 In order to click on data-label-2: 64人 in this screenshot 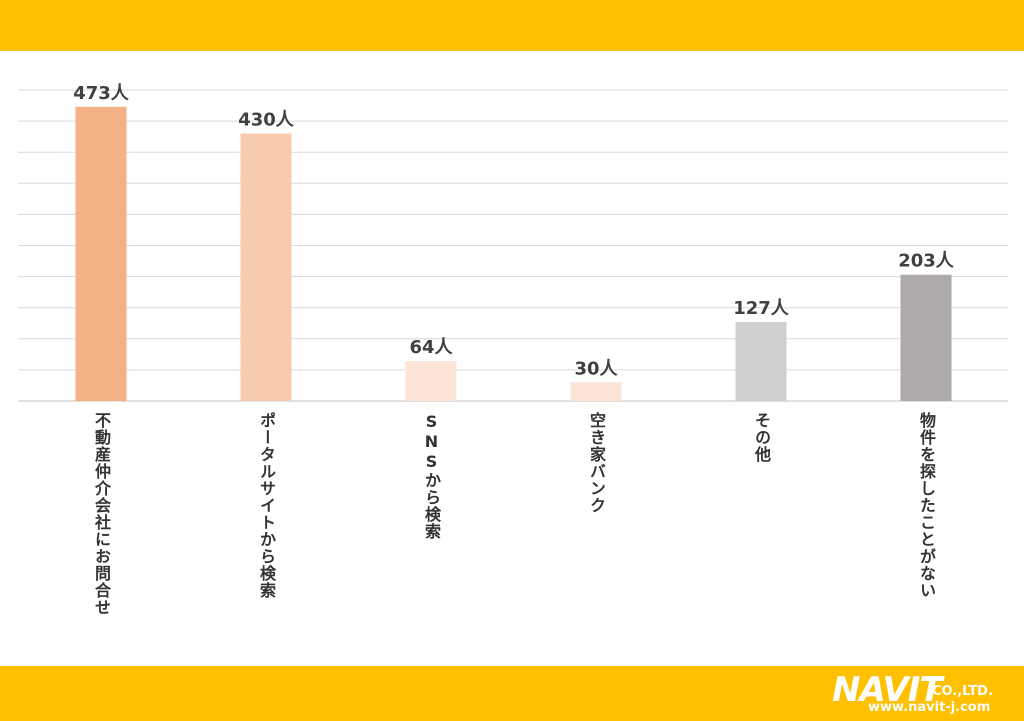, I will do `click(431, 347)`.